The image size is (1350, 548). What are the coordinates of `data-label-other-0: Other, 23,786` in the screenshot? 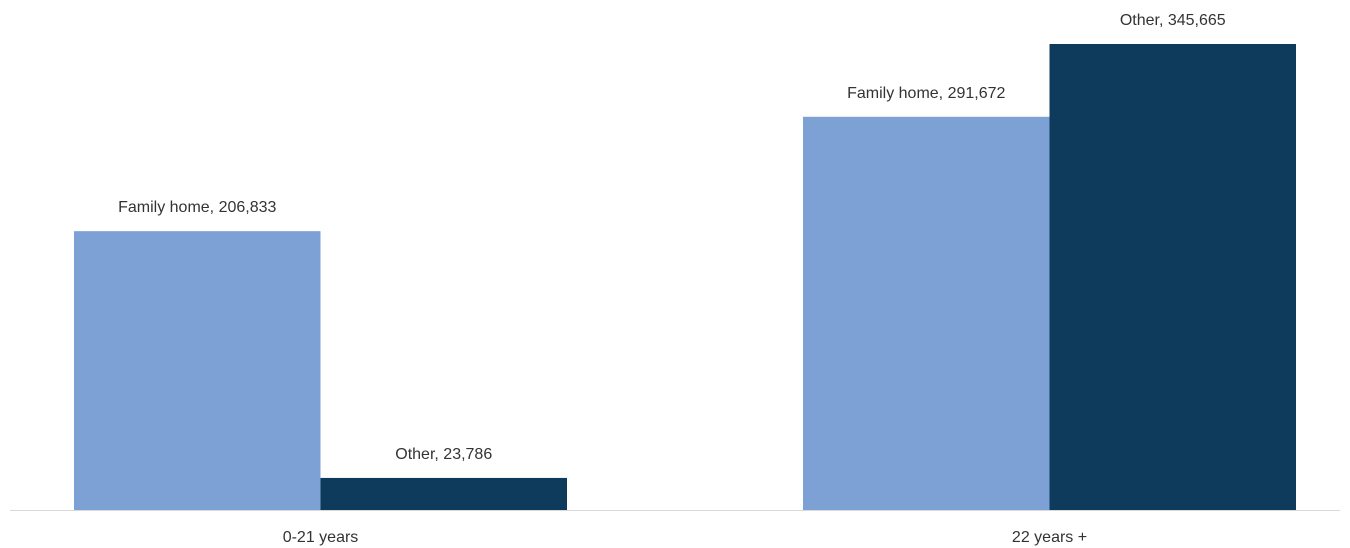 It's located at (443, 454).